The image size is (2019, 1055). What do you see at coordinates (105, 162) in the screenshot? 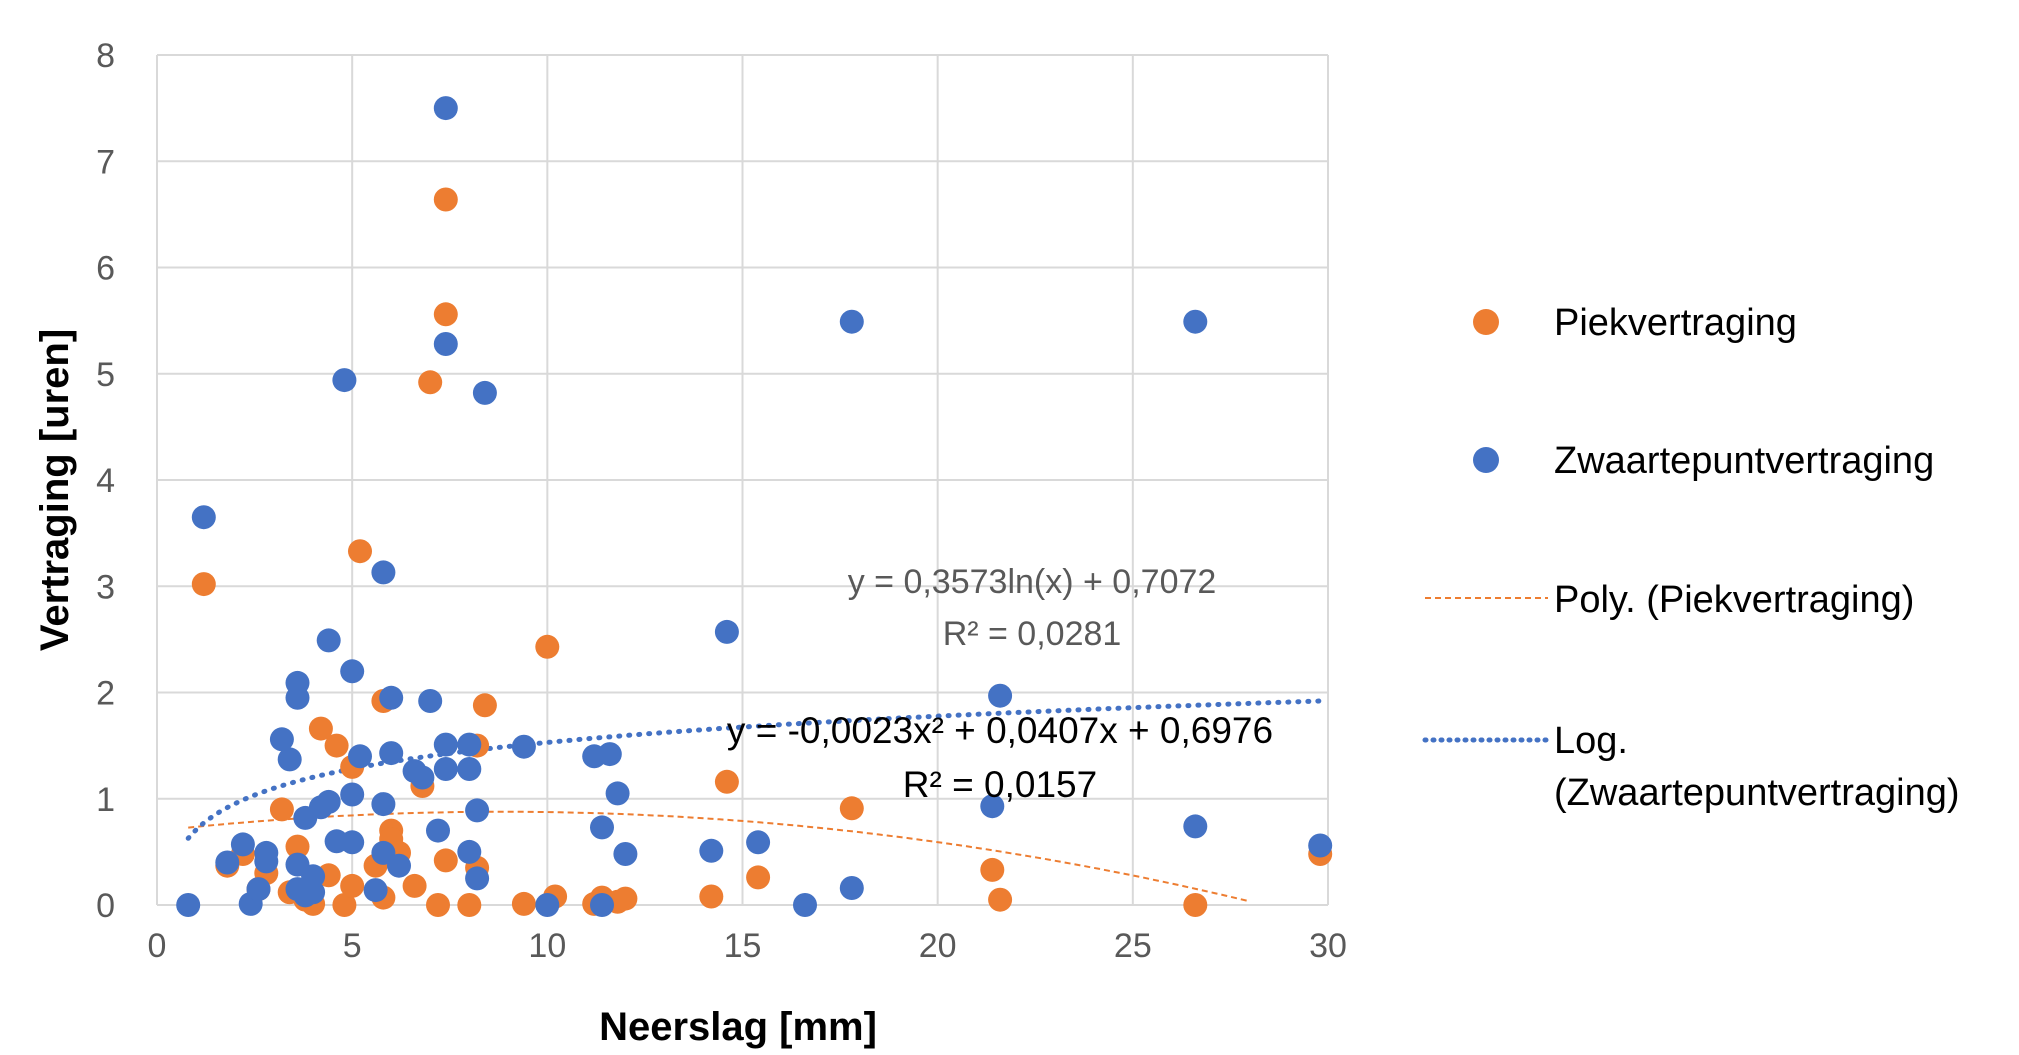
I see `y-tick-label: 7` at bounding box center [105, 162].